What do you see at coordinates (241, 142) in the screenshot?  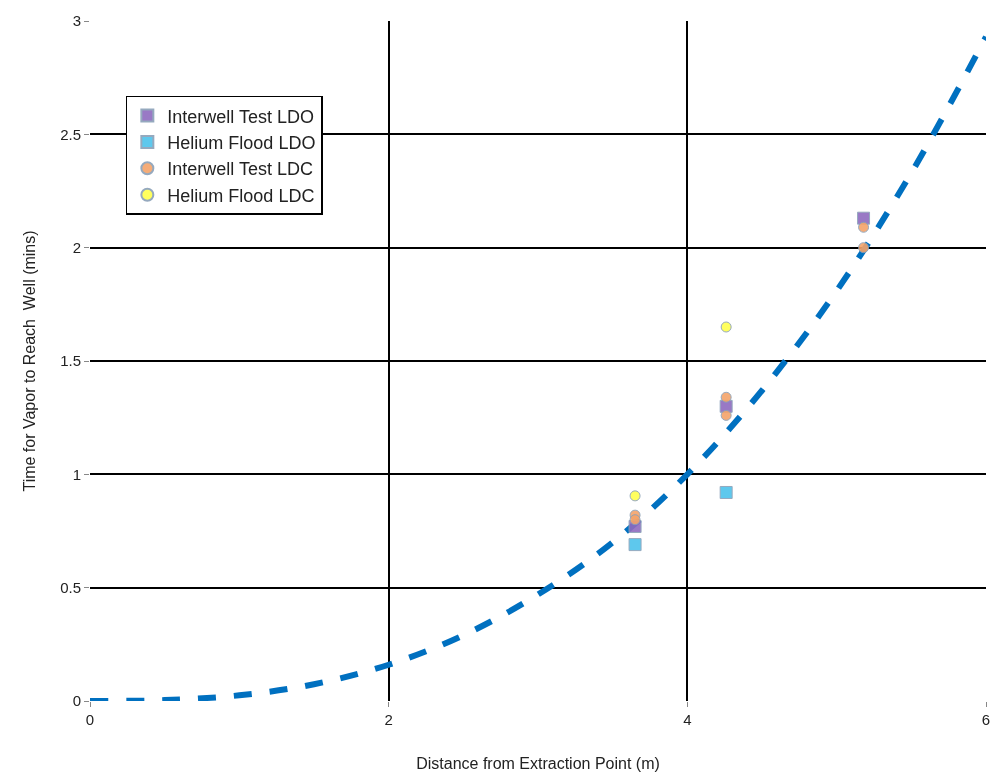 I see `legend-label: Helium Flood LDO` at bounding box center [241, 142].